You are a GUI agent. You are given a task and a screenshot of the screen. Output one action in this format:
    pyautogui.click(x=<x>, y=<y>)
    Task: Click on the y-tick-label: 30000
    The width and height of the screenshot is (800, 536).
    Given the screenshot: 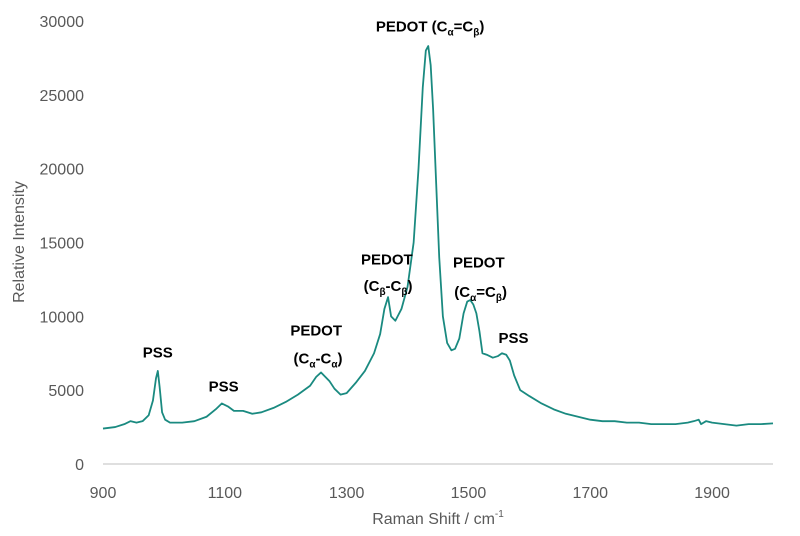 What is the action you would take?
    pyautogui.click(x=62, y=22)
    